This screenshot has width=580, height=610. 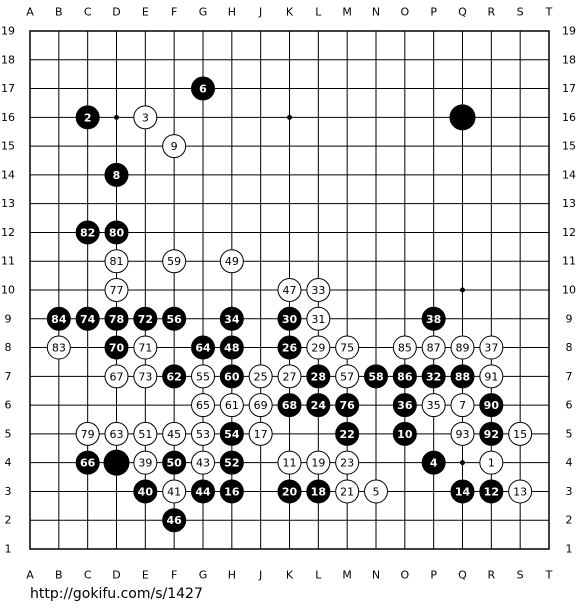 What do you see at coordinates (289, 117) in the screenshot?
I see `star-point` at bounding box center [289, 117].